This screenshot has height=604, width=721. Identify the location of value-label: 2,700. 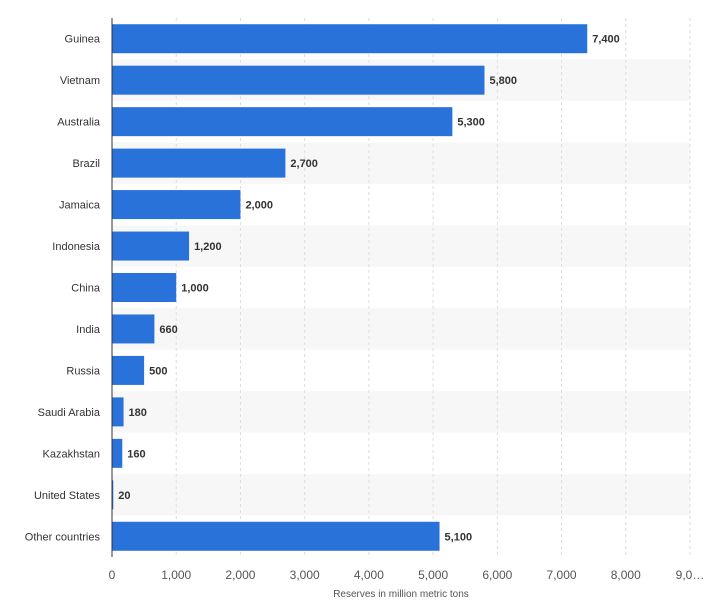
(304, 164).